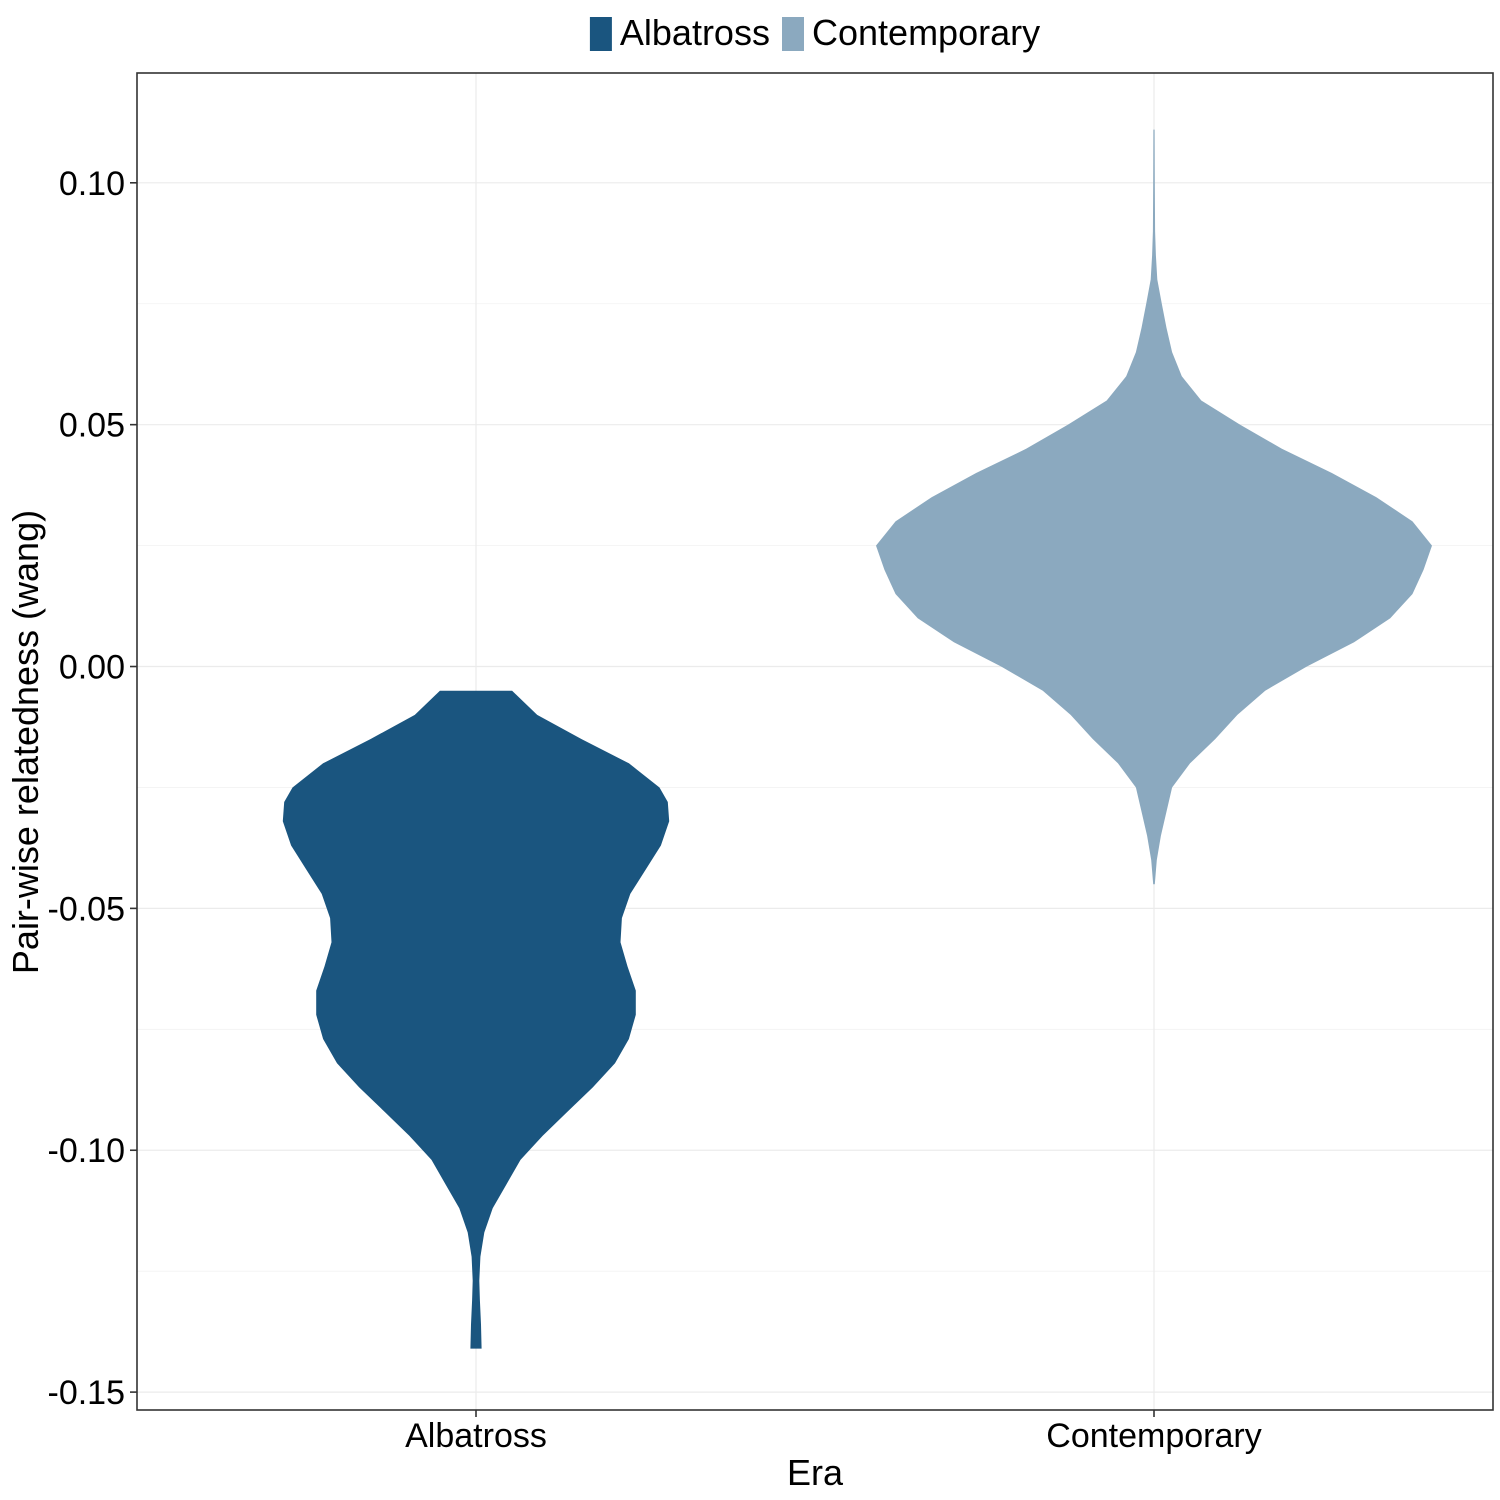 This screenshot has width=1500, height=1500. What do you see at coordinates (1153, 1436) in the screenshot?
I see `x-tick-label: Contemporary` at bounding box center [1153, 1436].